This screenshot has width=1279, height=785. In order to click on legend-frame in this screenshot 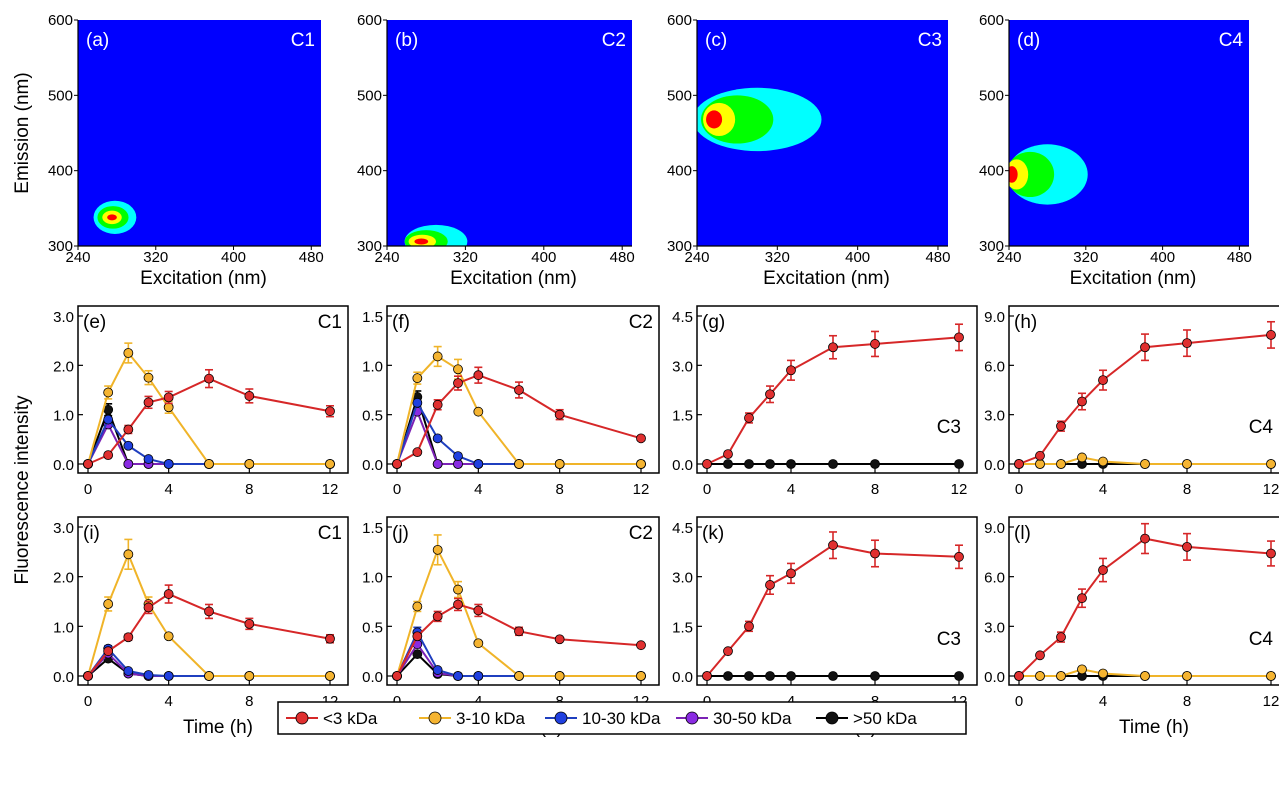, I will do `click(622, 718)`.